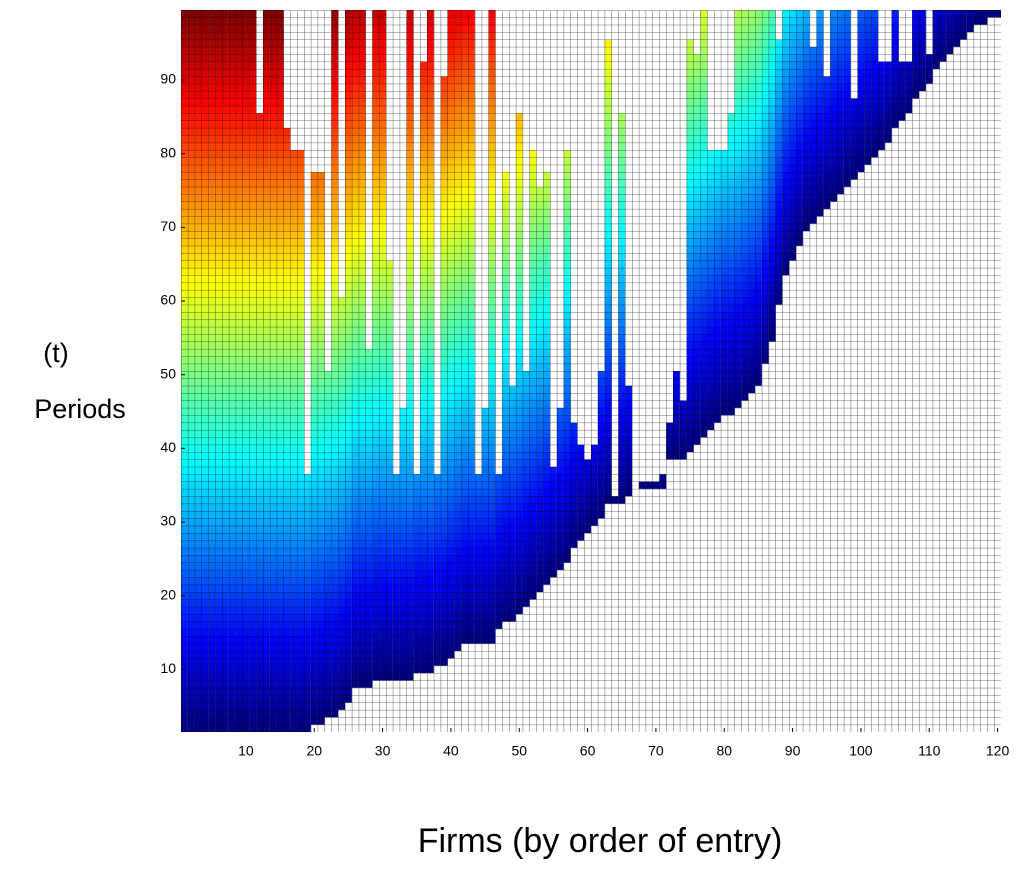 This screenshot has height=870, width=1020. Describe the element at coordinates (168, 300) in the screenshot. I see `y-tick-label: 60` at that location.